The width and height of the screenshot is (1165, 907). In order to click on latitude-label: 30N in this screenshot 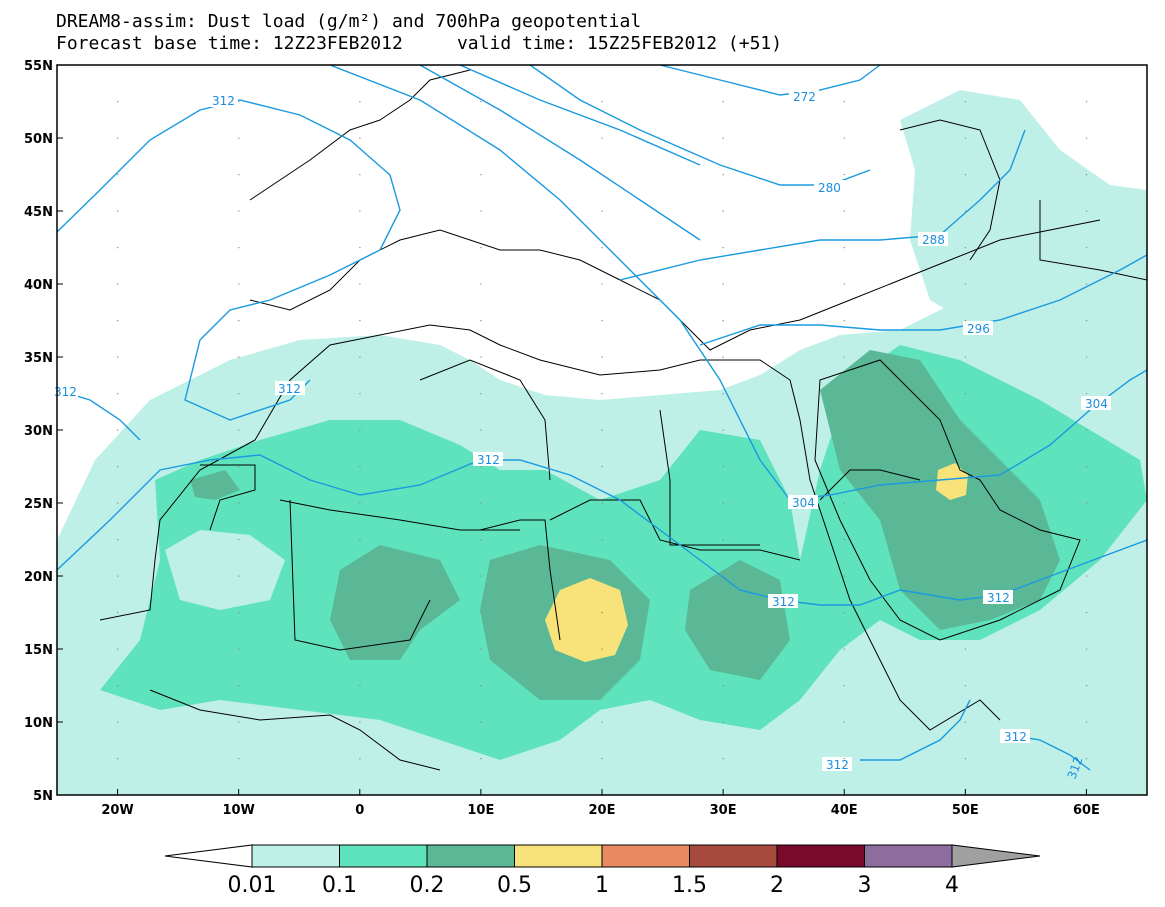, I will do `click(38, 431)`.